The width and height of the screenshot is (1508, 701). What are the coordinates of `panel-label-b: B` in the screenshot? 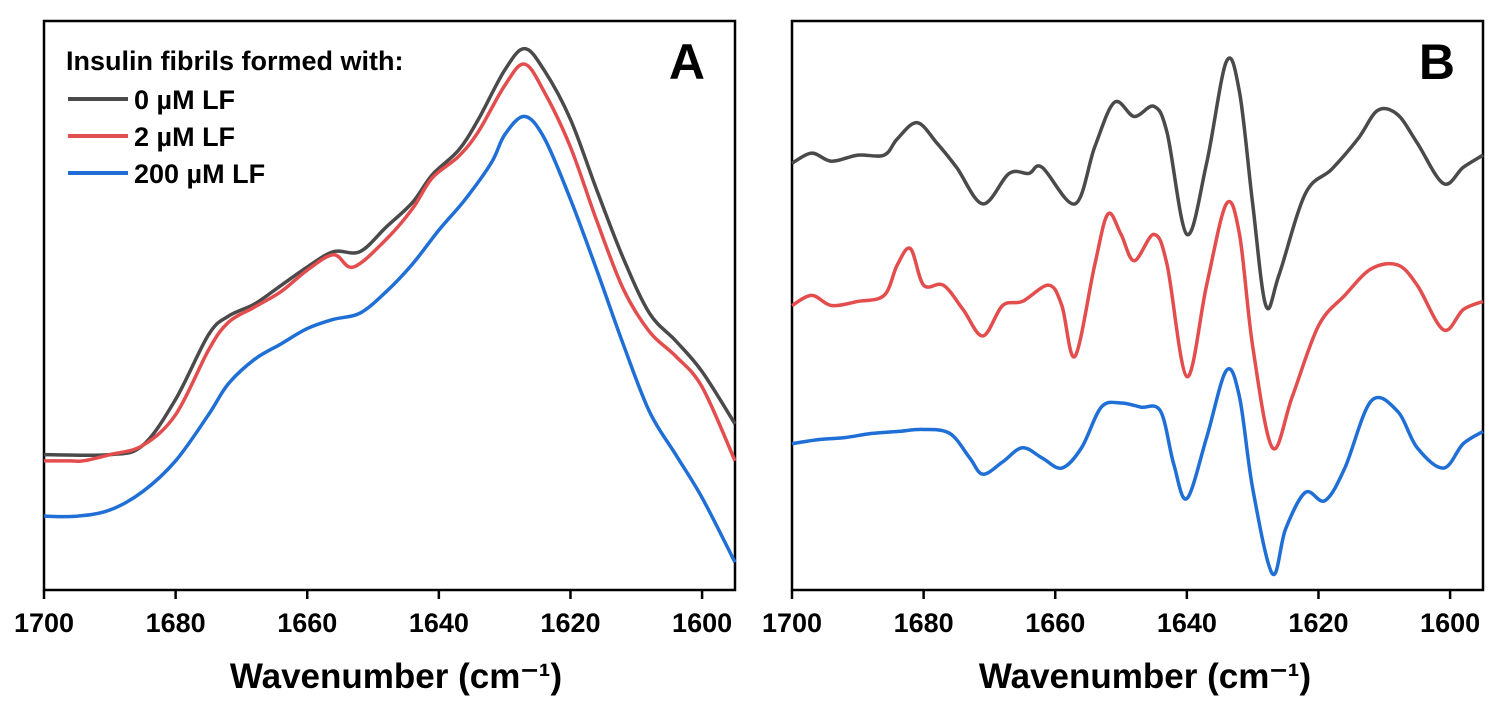 It's located at (1437, 62).